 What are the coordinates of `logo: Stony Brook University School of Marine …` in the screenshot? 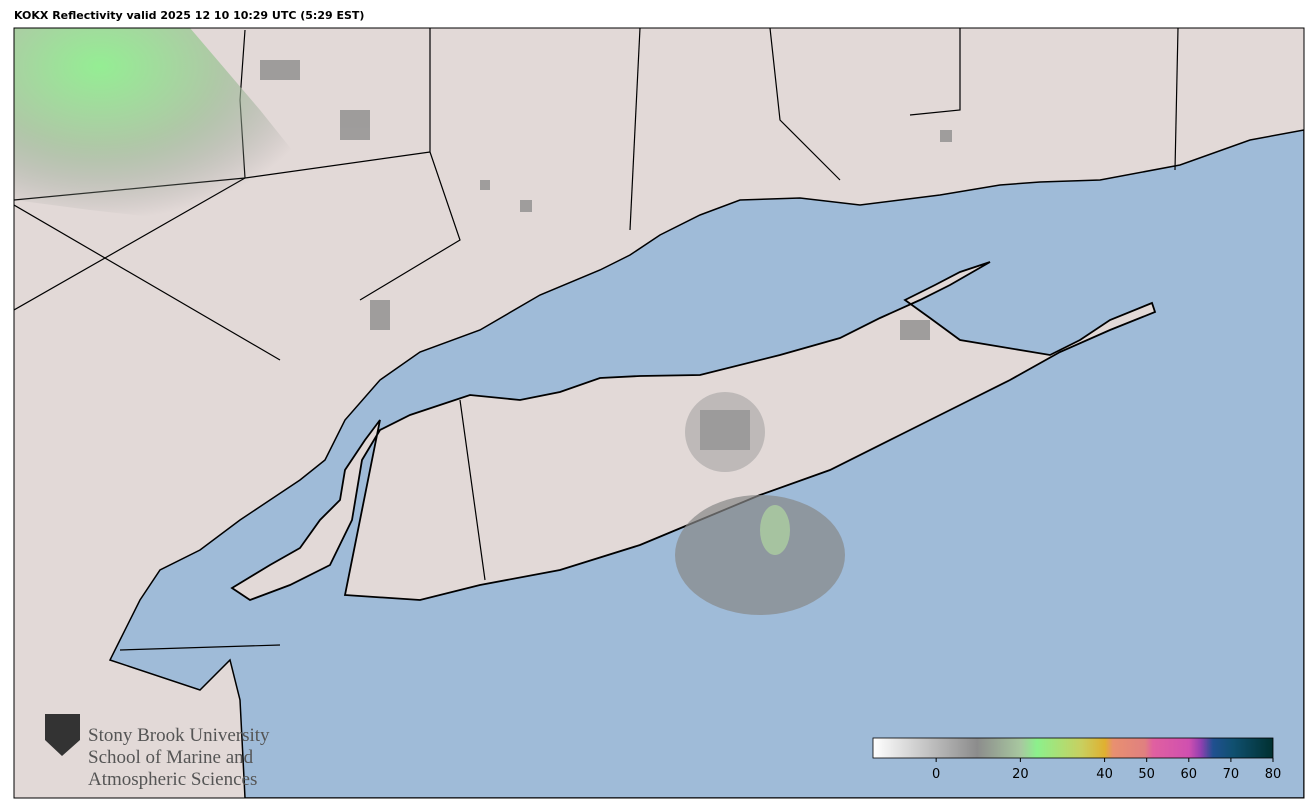 It's located at (157, 752).